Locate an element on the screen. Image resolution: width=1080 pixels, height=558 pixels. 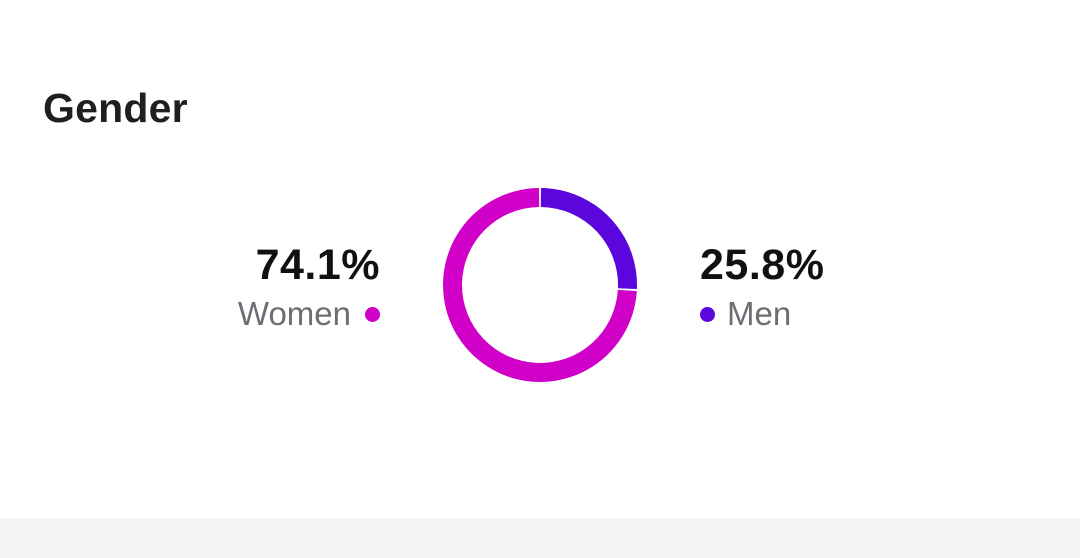
men-stat: 25.8% Men is located at coordinates (762, 287).